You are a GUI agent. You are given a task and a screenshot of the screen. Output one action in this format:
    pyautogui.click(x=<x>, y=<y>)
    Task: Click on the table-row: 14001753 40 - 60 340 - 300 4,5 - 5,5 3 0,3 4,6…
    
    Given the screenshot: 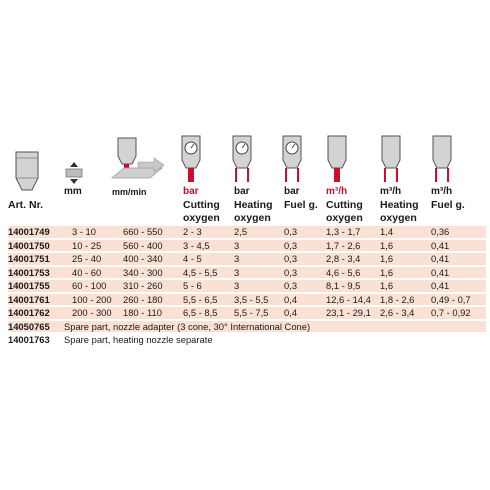 What is the action you would take?
    pyautogui.click(x=247, y=272)
    